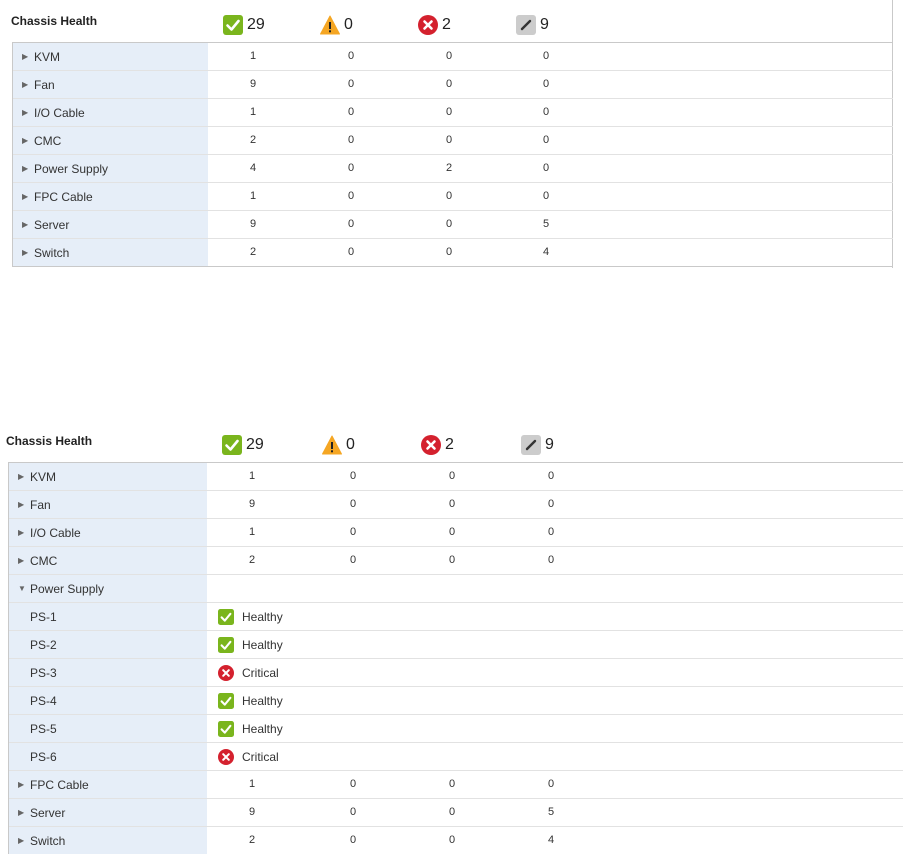  I want to click on subrow: PS-1 Healthy, so click(456, 617).